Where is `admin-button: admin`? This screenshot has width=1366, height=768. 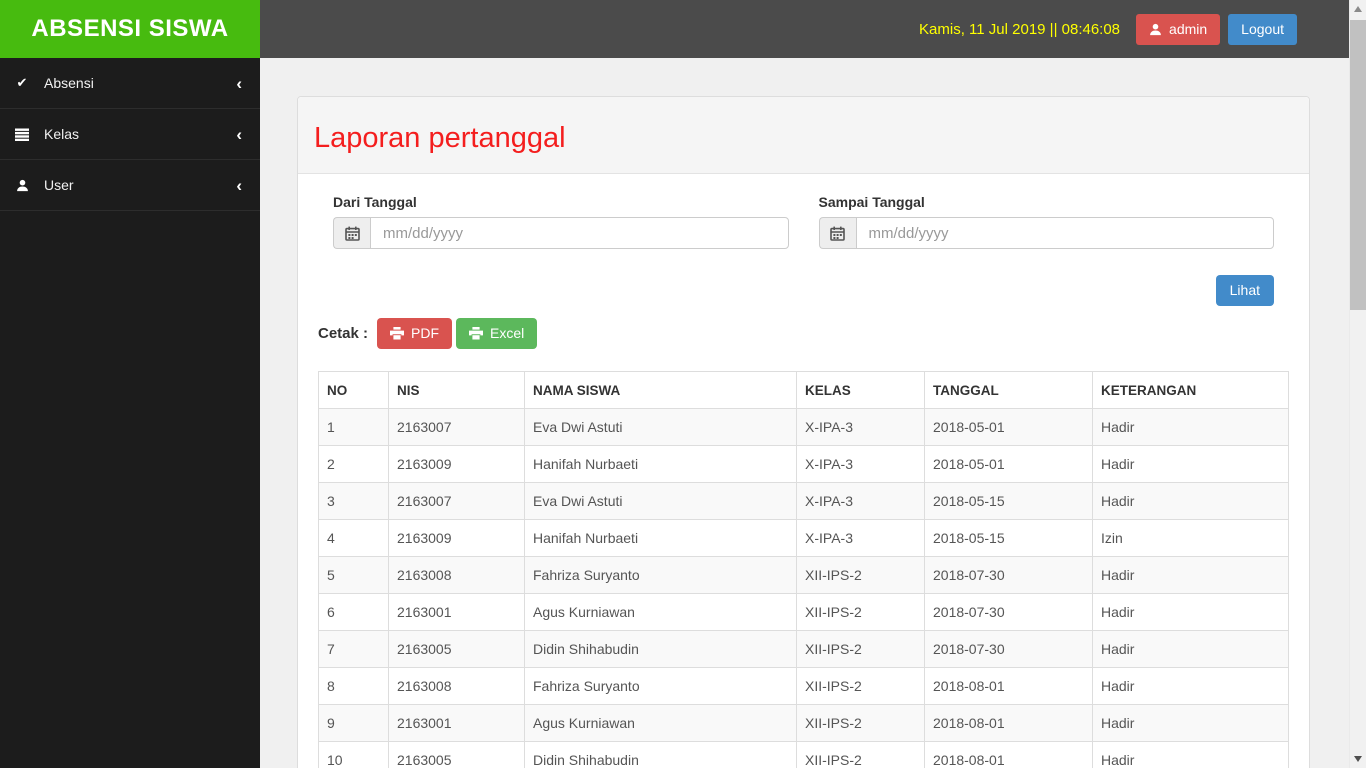 admin-button: admin is located at coordinates (1178, 29).